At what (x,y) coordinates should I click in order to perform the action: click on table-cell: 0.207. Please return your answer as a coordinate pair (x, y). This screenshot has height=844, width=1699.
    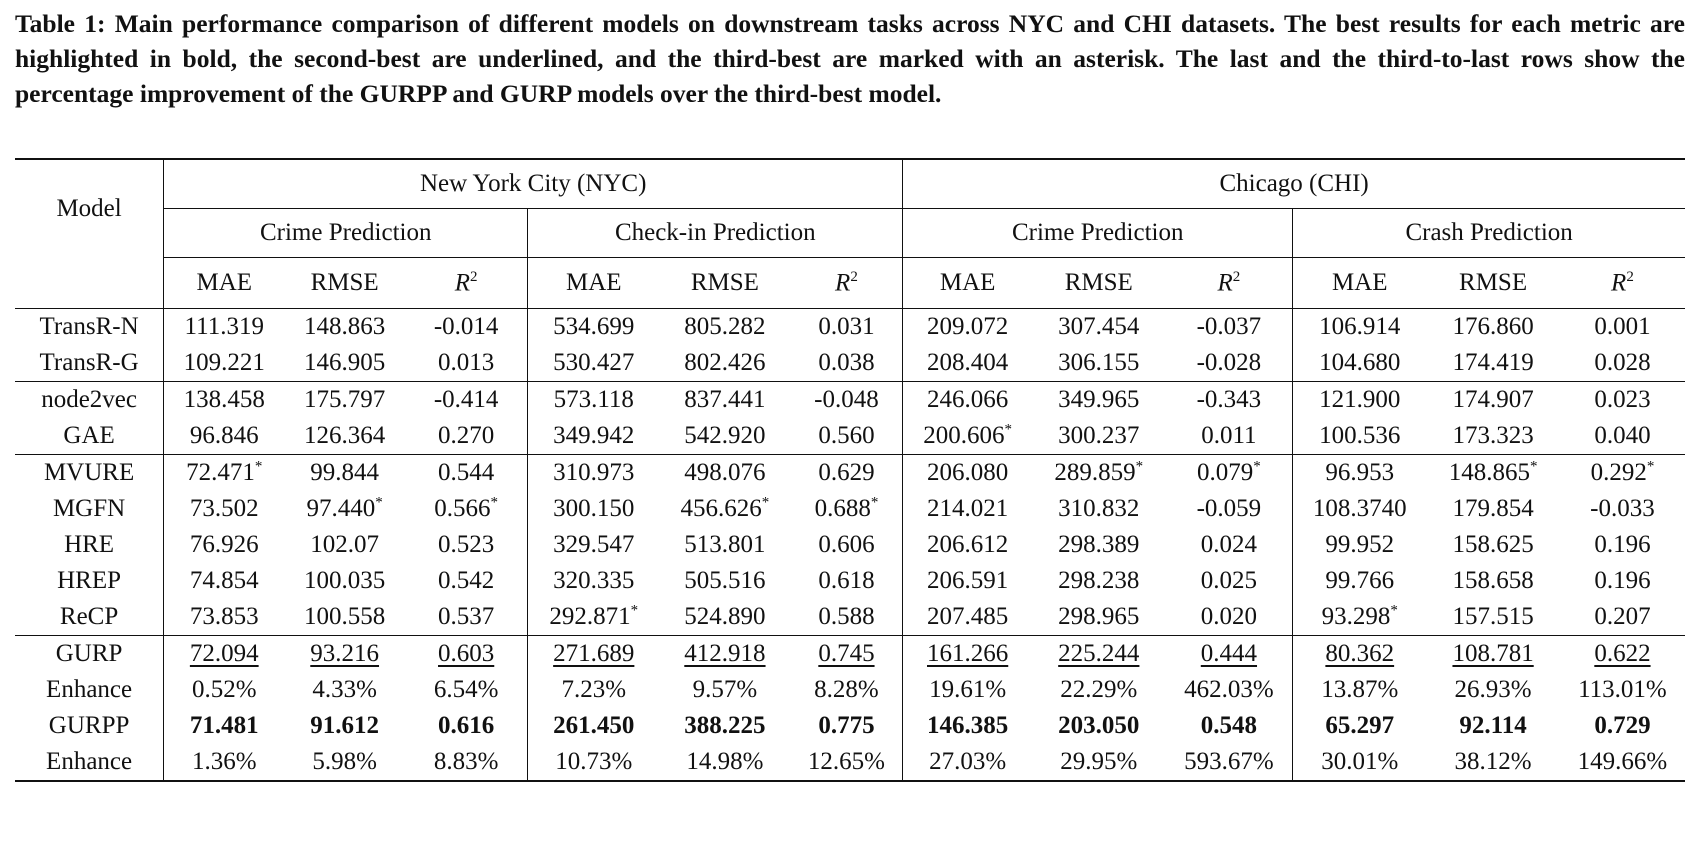
    Looking at the image, I should click on (1622, 617).